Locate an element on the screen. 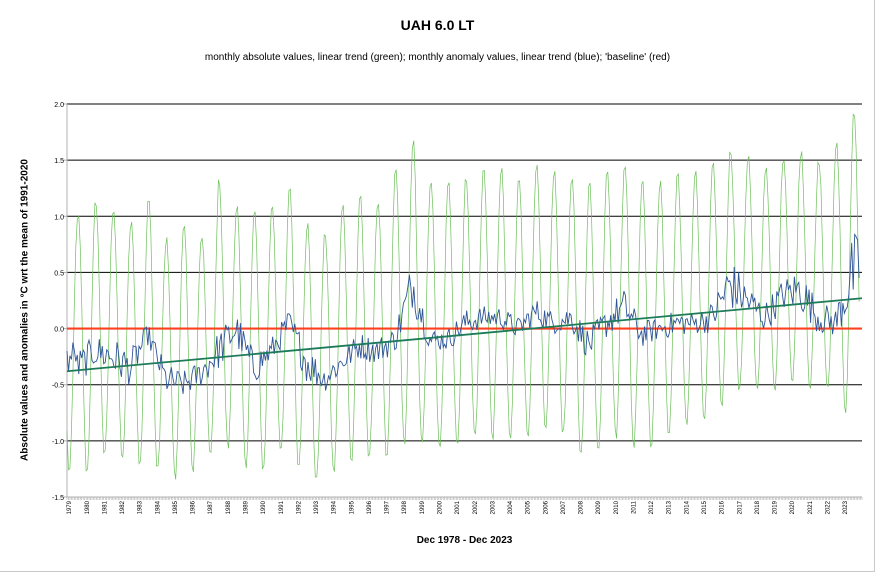 The height and width of the screenshot is (577, 875). x-tick-label: 2004 is located at coordinates (511, 507).